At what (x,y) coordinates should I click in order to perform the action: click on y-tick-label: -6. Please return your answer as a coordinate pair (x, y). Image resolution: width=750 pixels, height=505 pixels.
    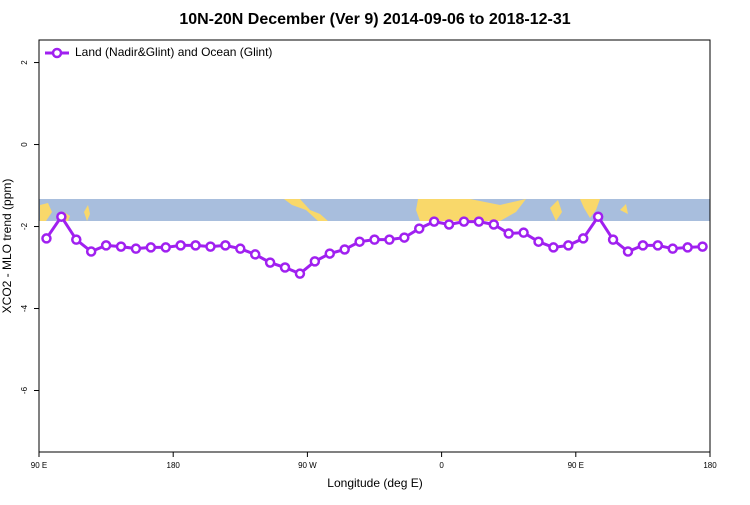
    Looking at the image, I should click on (24, 390).